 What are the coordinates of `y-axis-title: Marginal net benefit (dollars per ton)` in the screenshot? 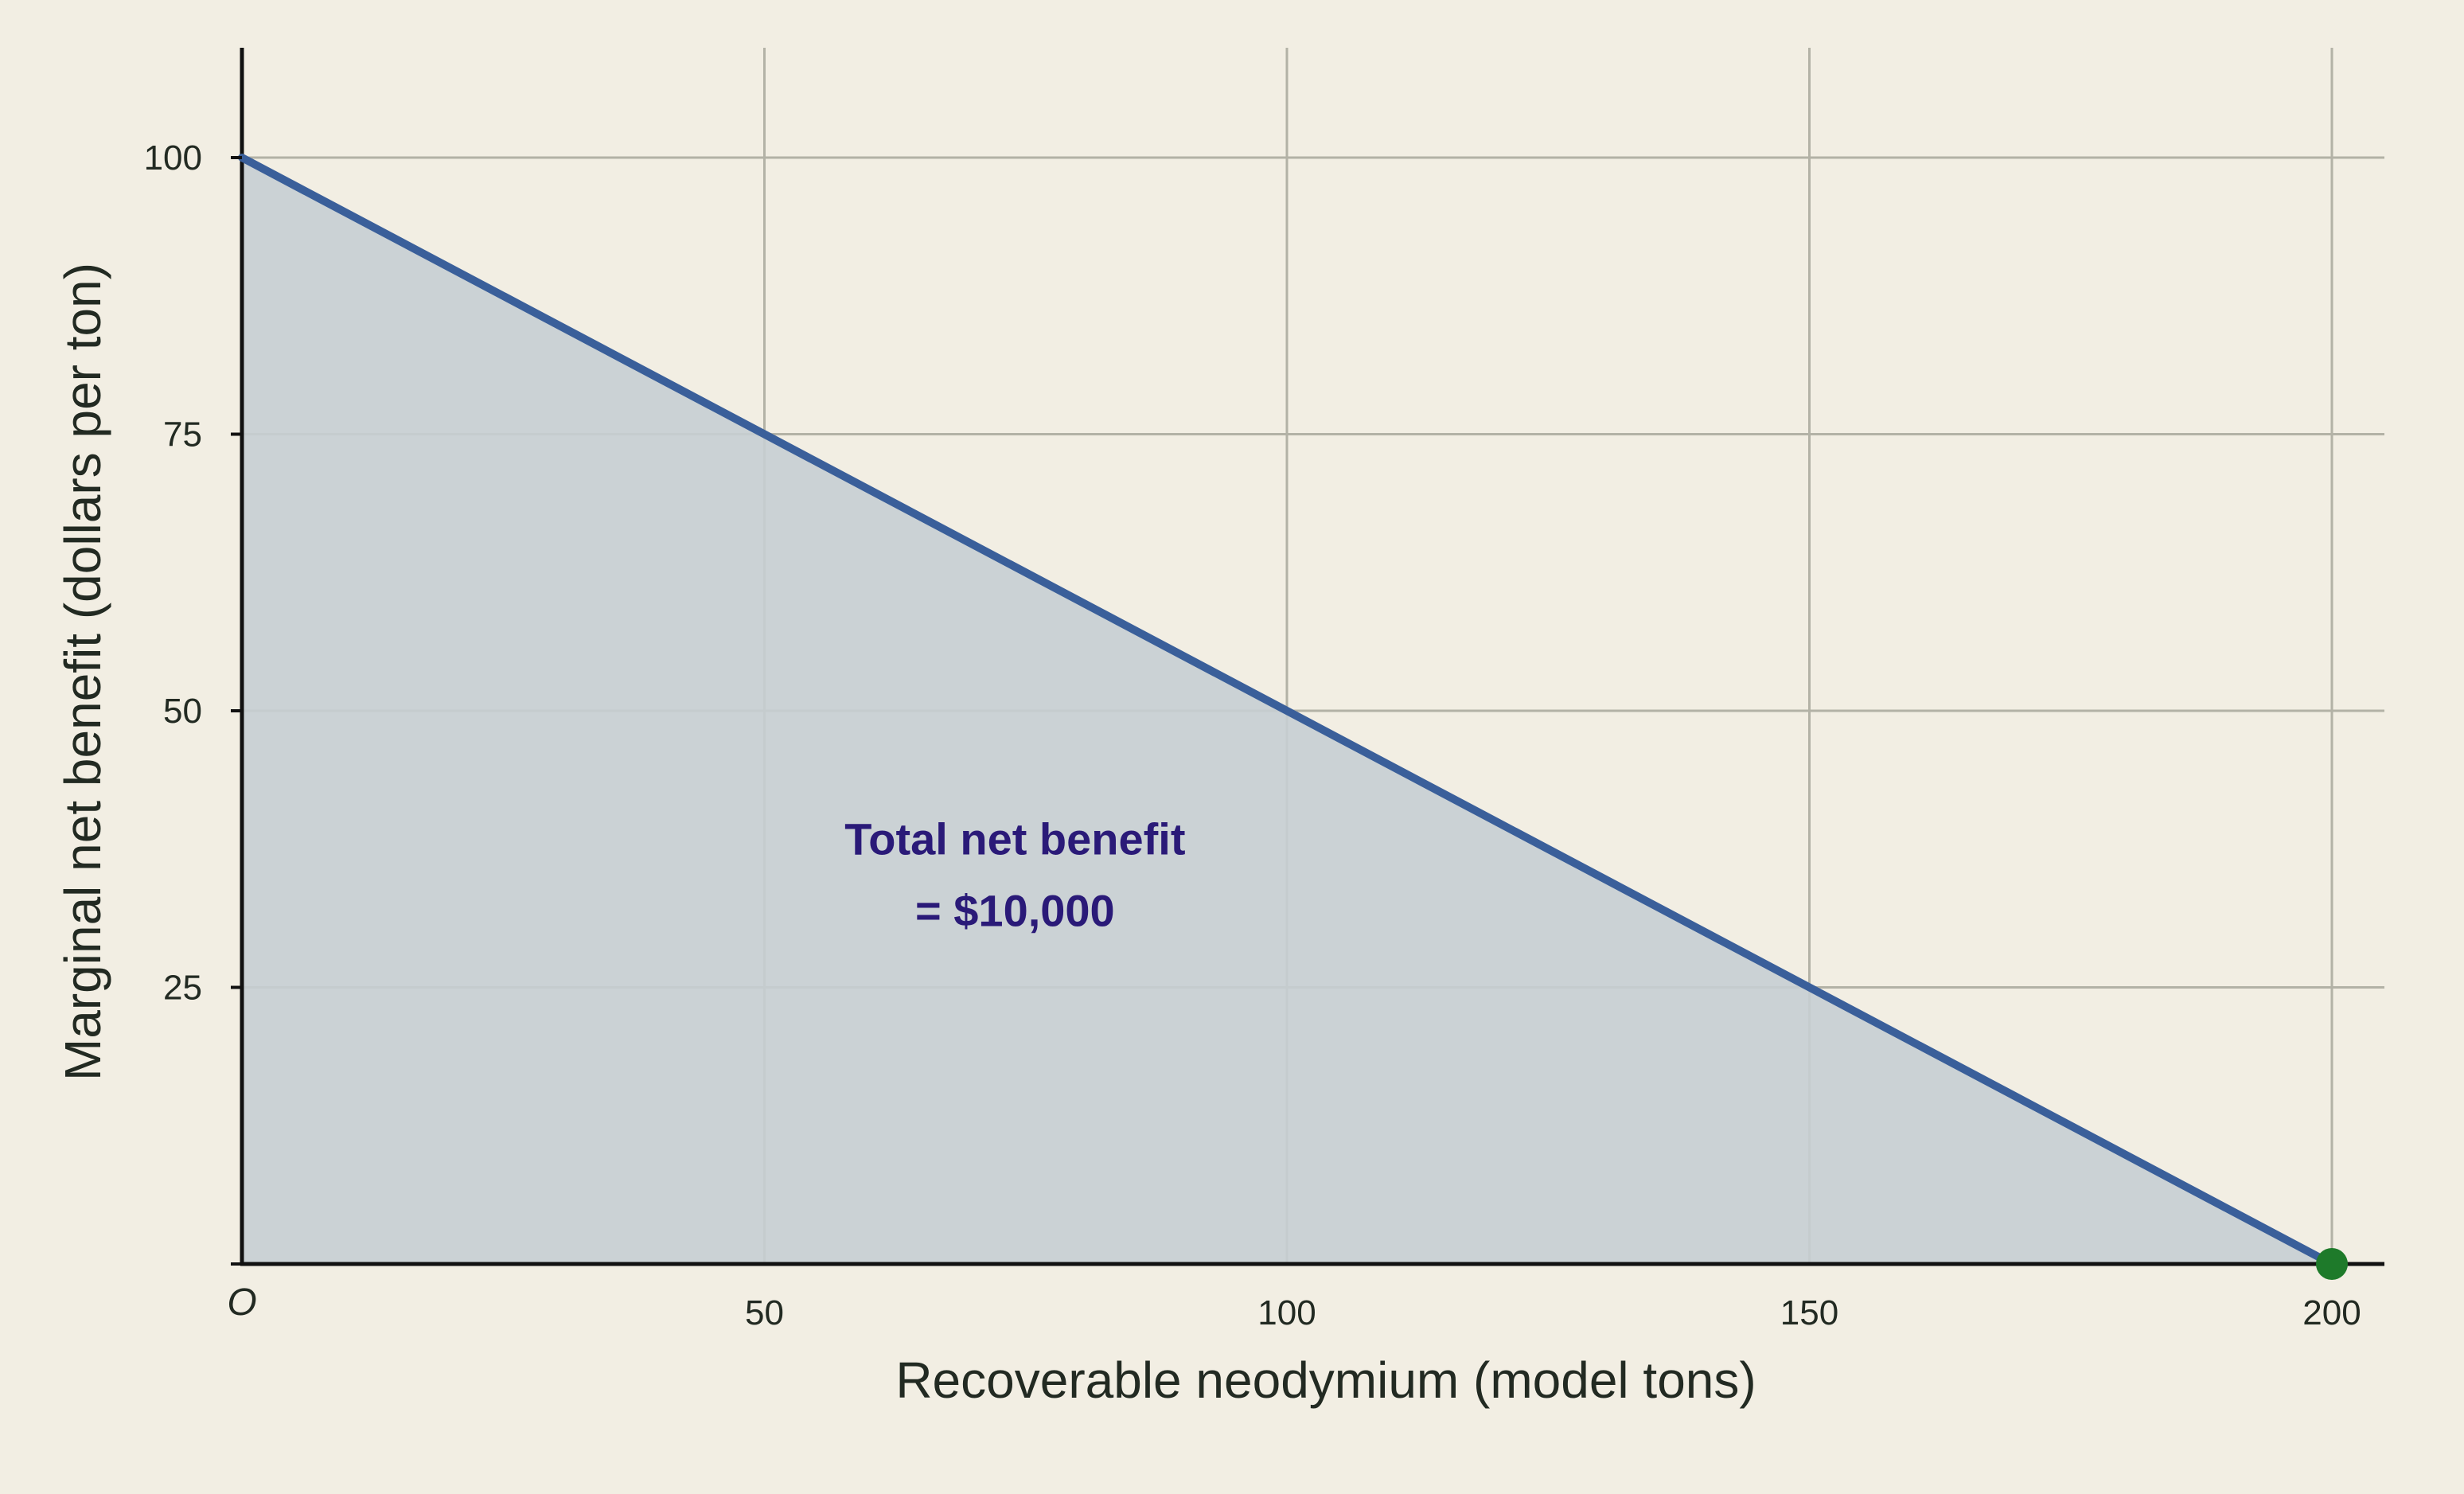 It's located at (82, 672).